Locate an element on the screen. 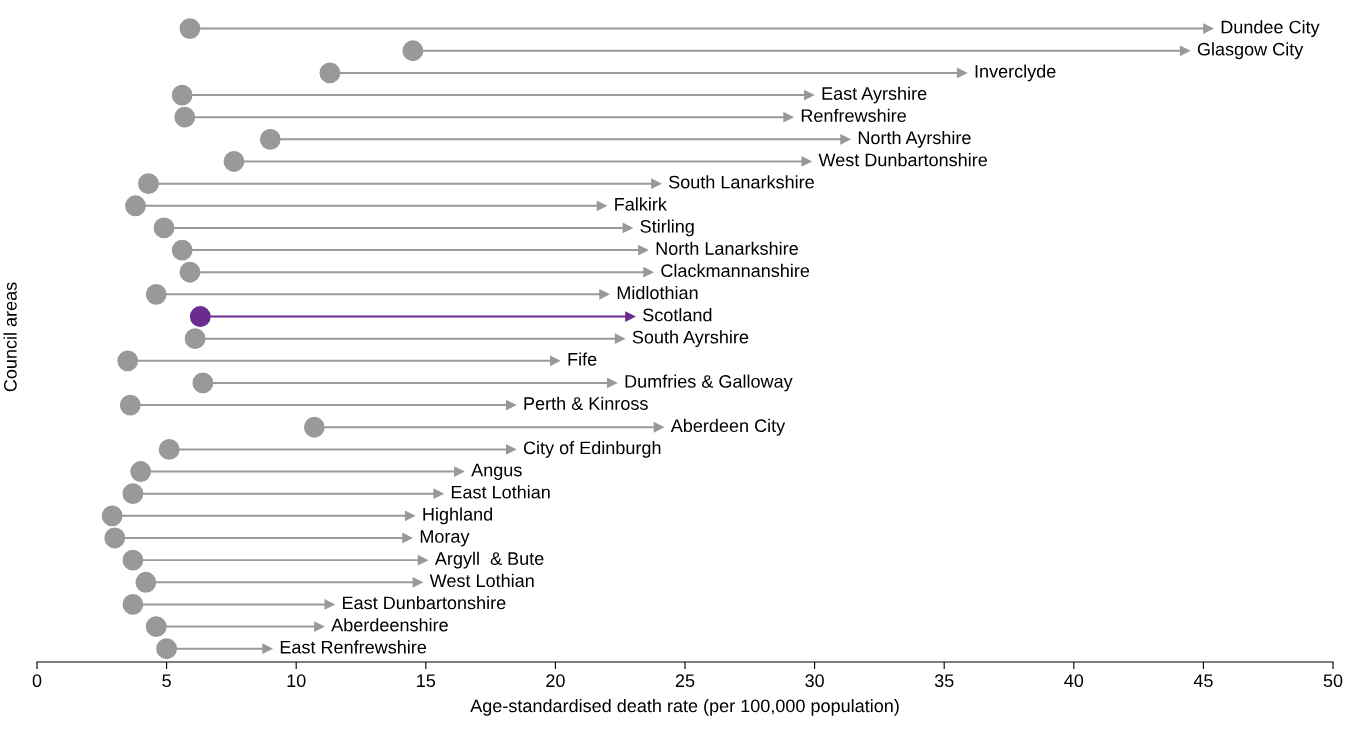 The image size is (1349, 731). y-tick-label: Glasgow City is located at coordinates (1250, 51).